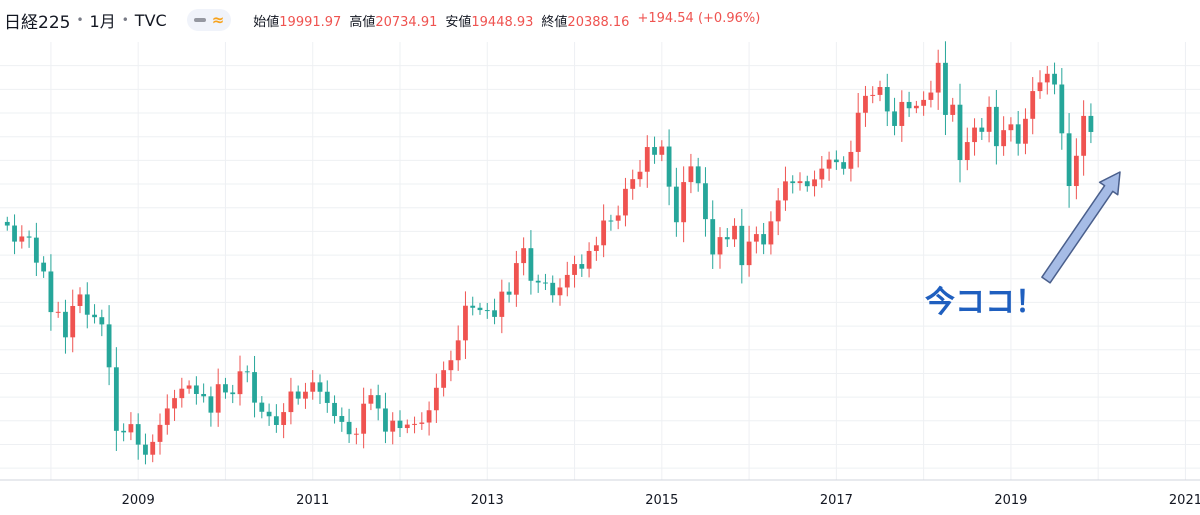  Describe the element at coordinates (209, 20) in the screenshot. I see `indicator-toggle: ≈` at that location.